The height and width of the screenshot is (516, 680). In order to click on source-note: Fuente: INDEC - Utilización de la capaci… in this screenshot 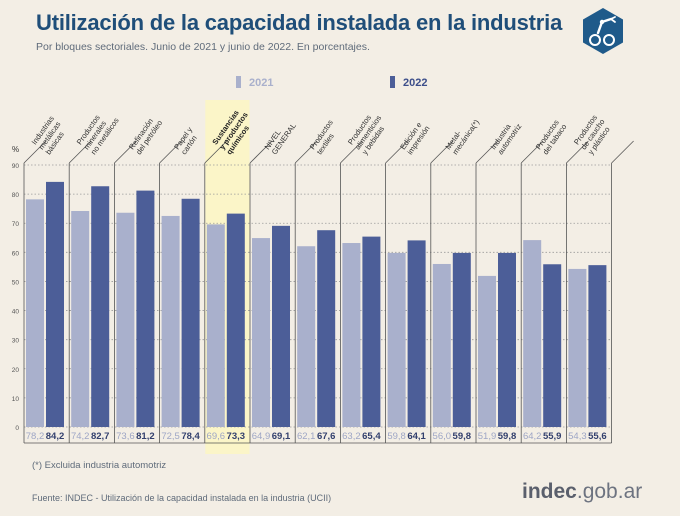, I will do `click(182, 498)`.